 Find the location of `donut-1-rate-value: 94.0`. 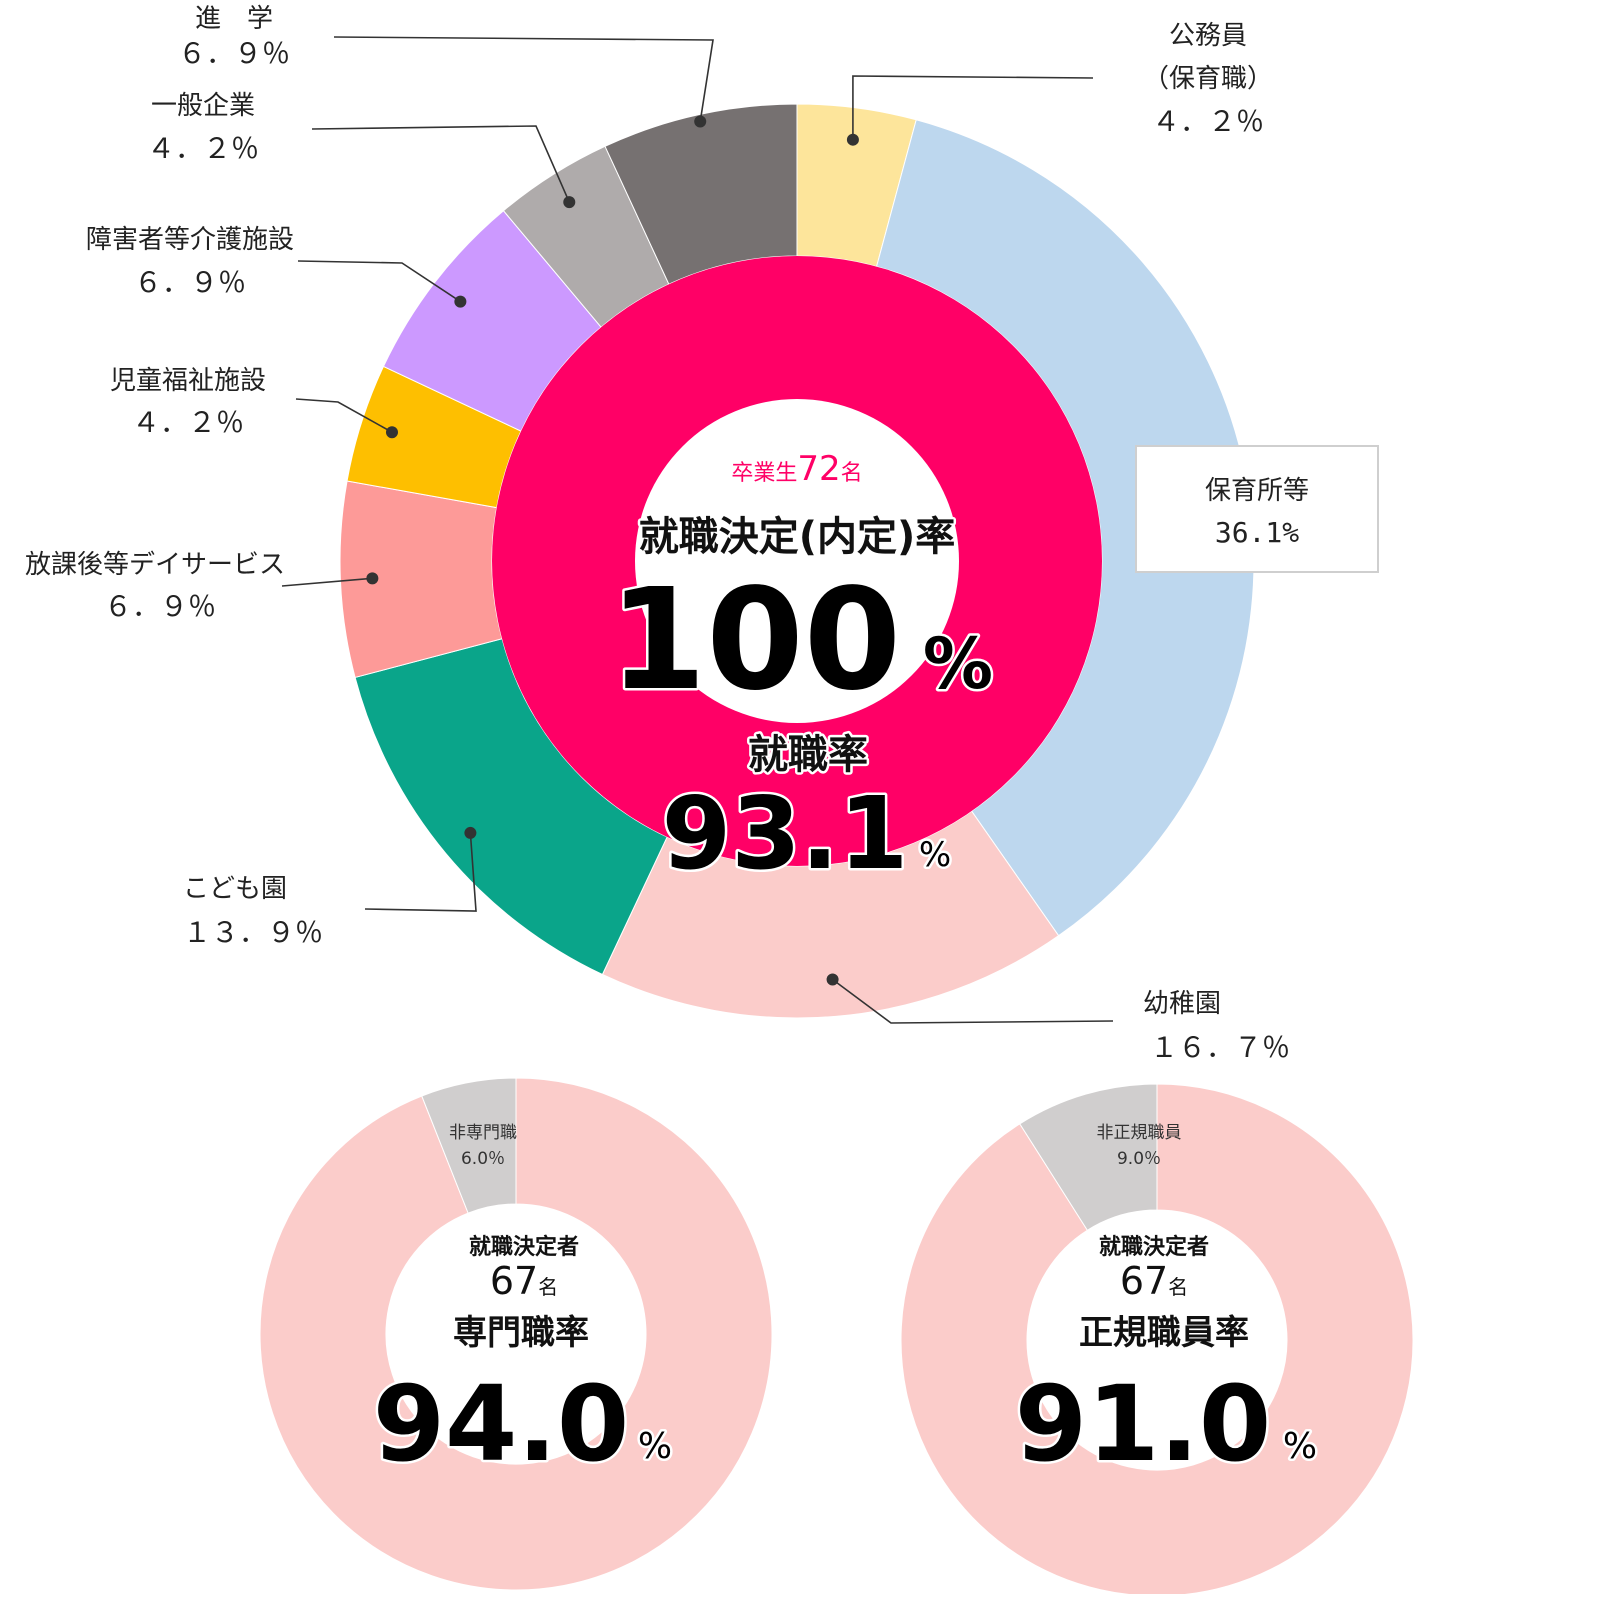

donut-1-rate-value: 94.0 is located at coordinates (501, 1424).